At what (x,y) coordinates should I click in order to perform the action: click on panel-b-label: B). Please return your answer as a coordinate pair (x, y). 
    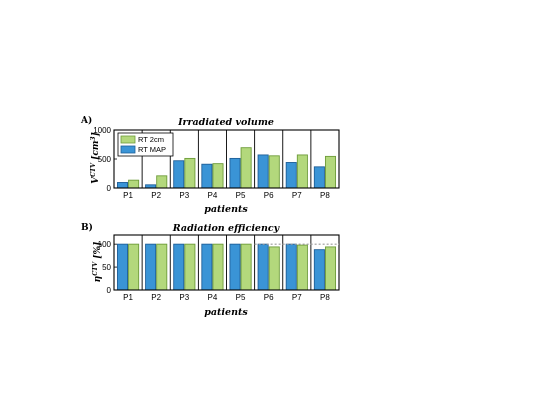
    Looking at the image, I should click on (87, 227).